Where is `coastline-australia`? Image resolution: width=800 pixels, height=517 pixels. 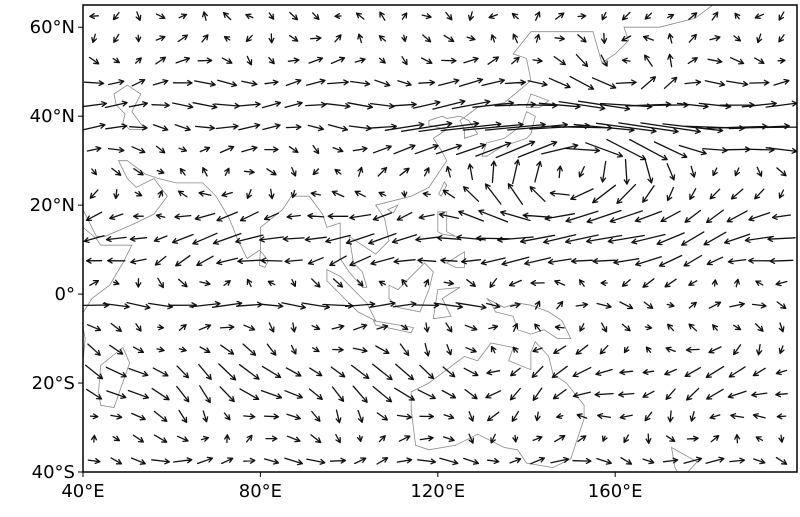 coastline-australia is located at coordinates (497, 404).